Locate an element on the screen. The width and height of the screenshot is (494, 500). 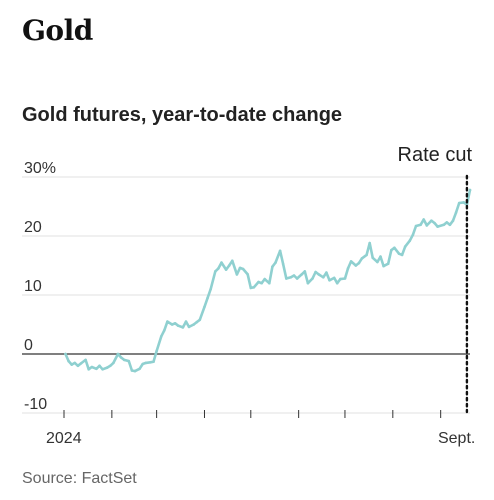
chart-title: Gold futures, year-to-date change is located at coordinates (182, 115).